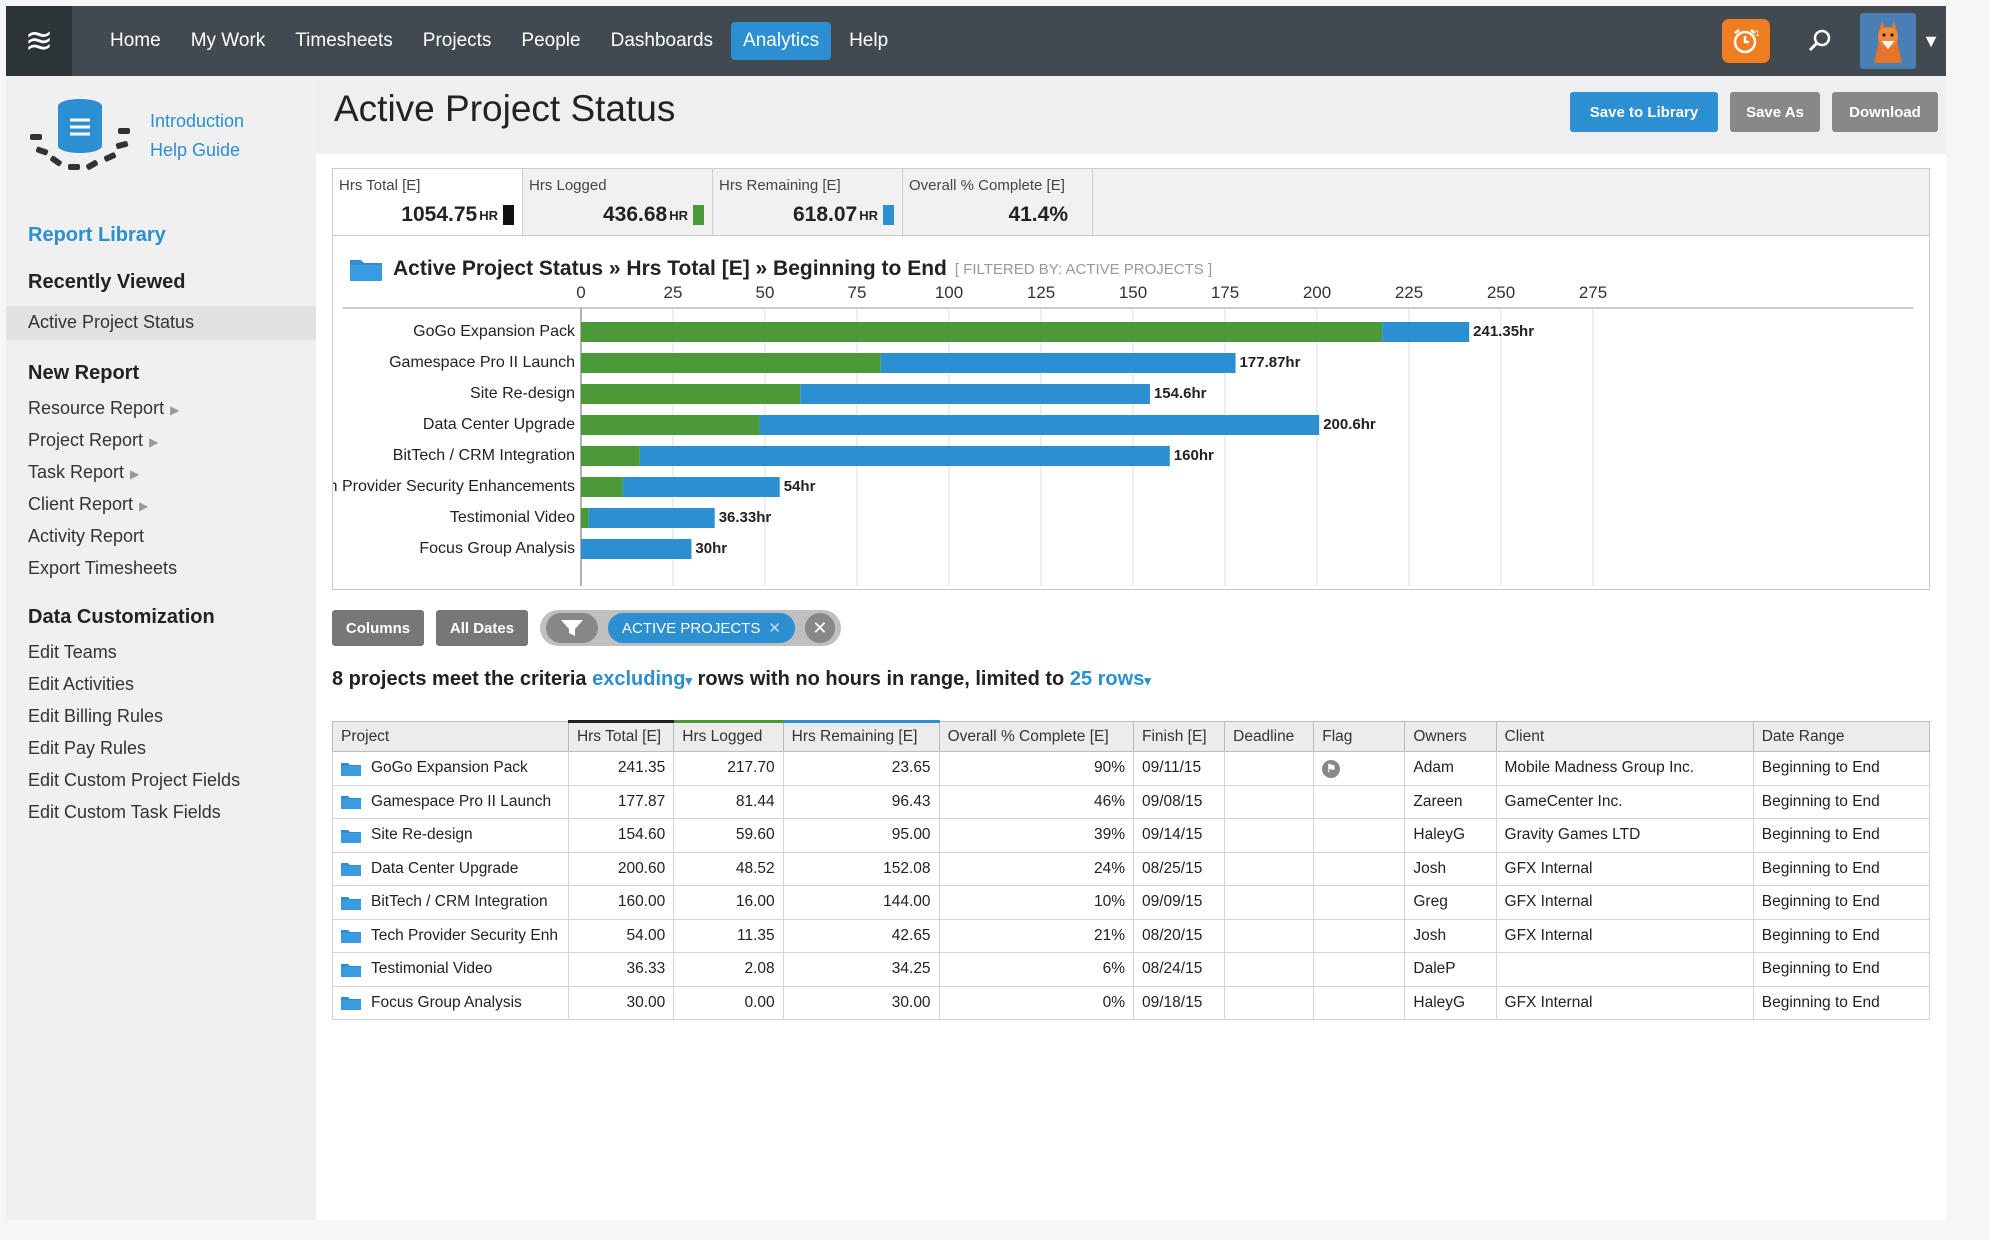  Describe the element at coordinates (551, 40) in the screenshot. I see `nav-people: People` at that location.